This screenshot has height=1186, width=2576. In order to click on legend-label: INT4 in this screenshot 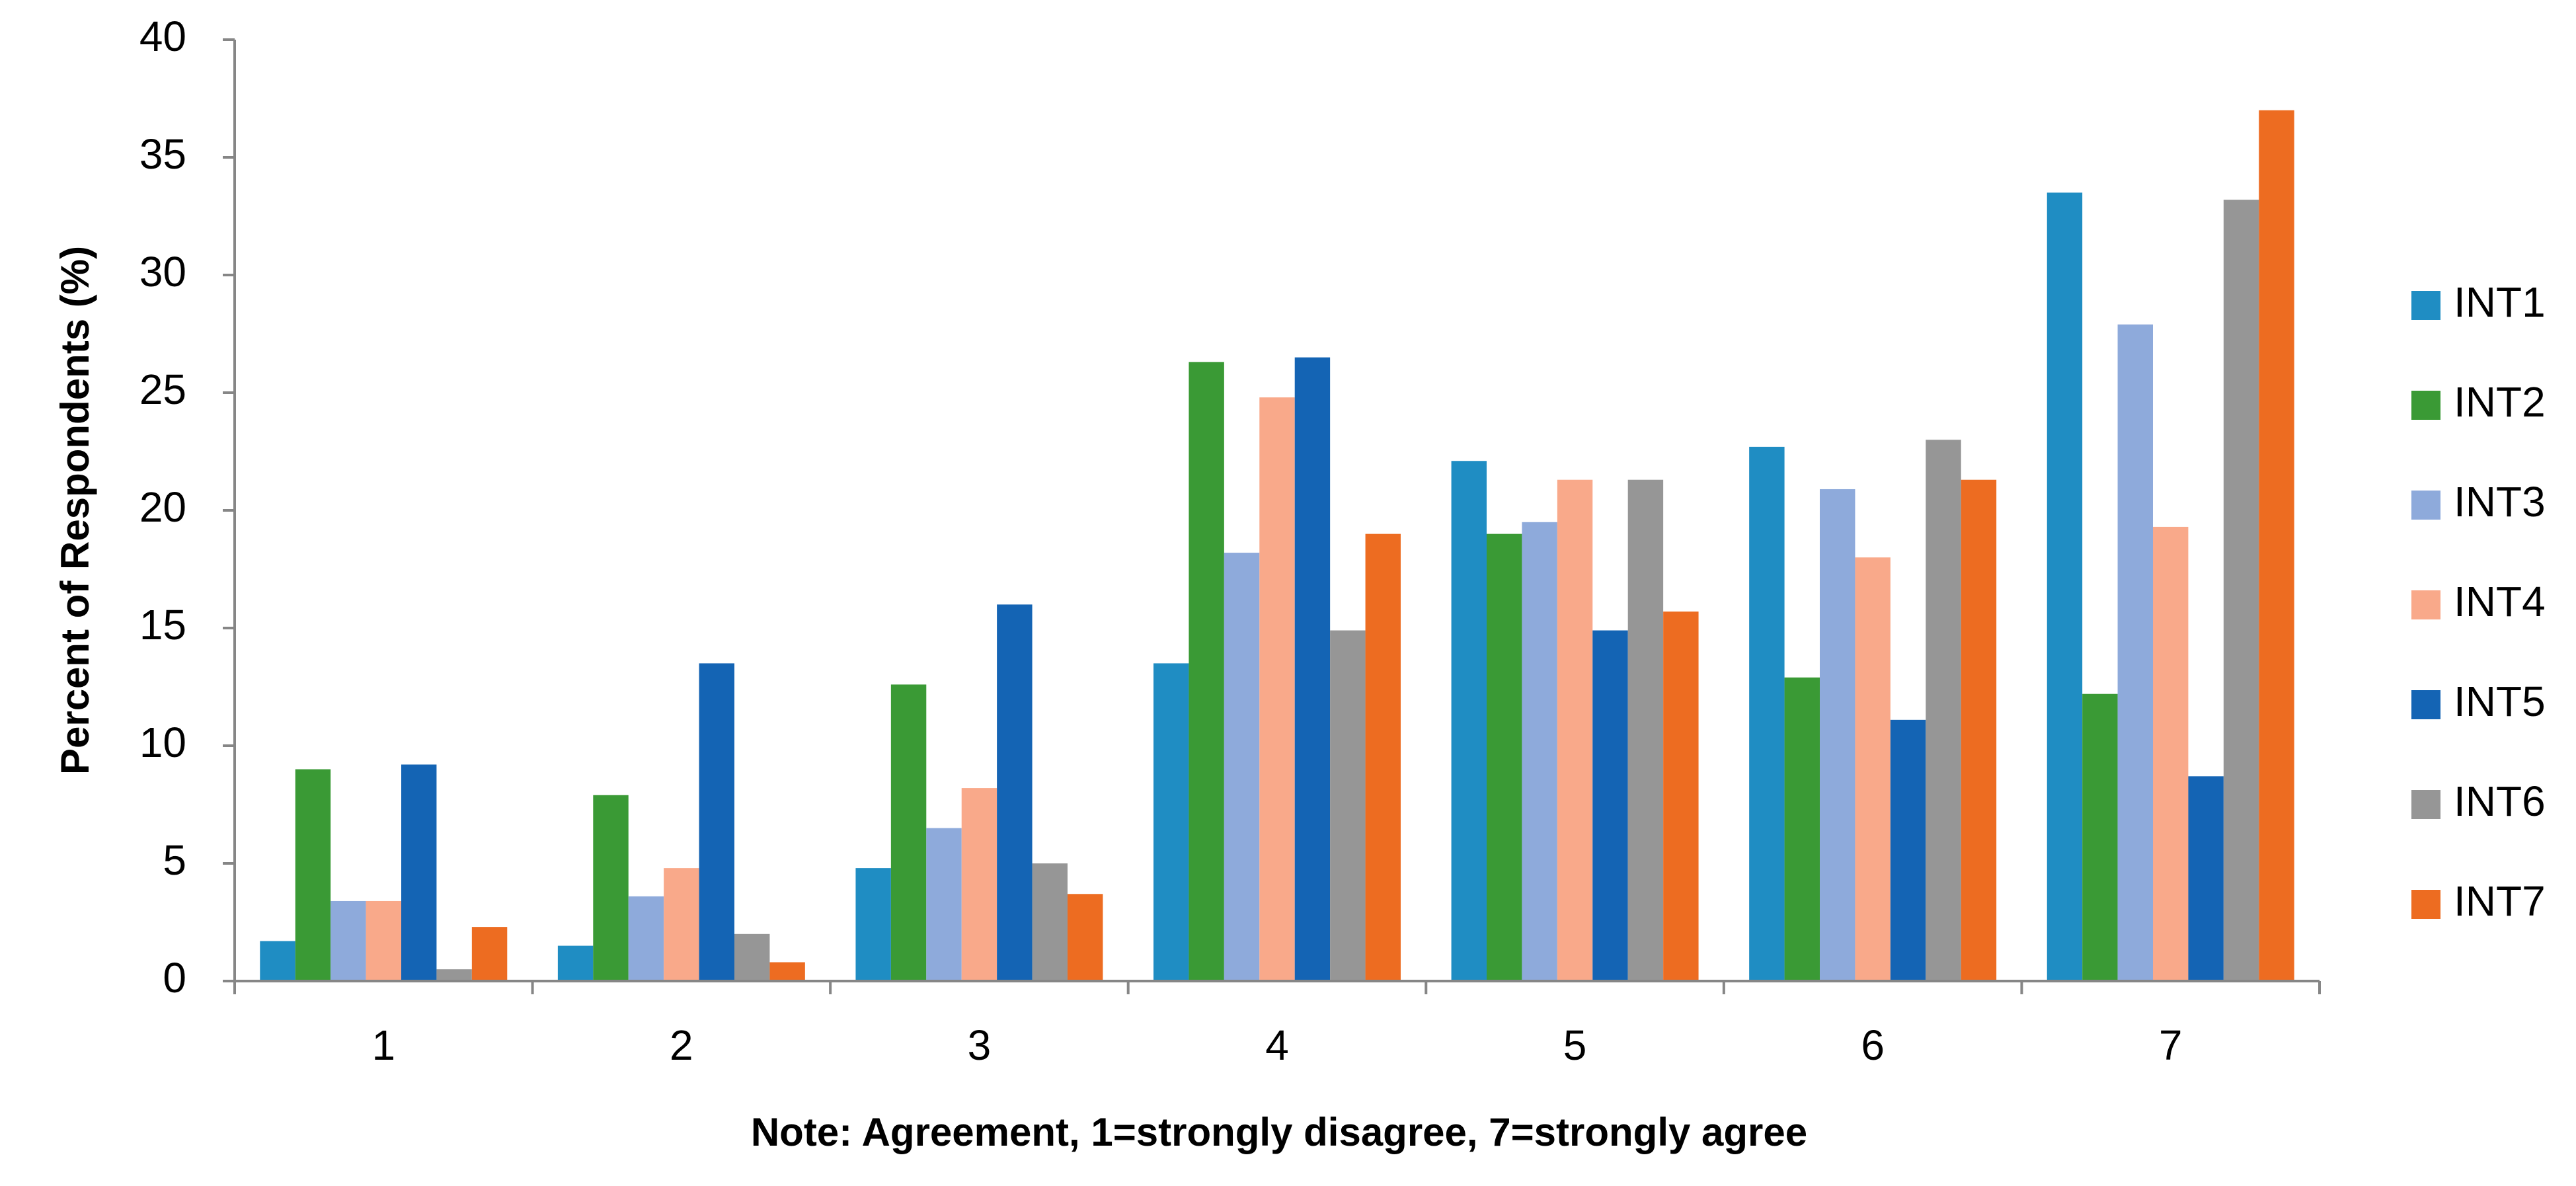, I will do `click(2500, 601)`.